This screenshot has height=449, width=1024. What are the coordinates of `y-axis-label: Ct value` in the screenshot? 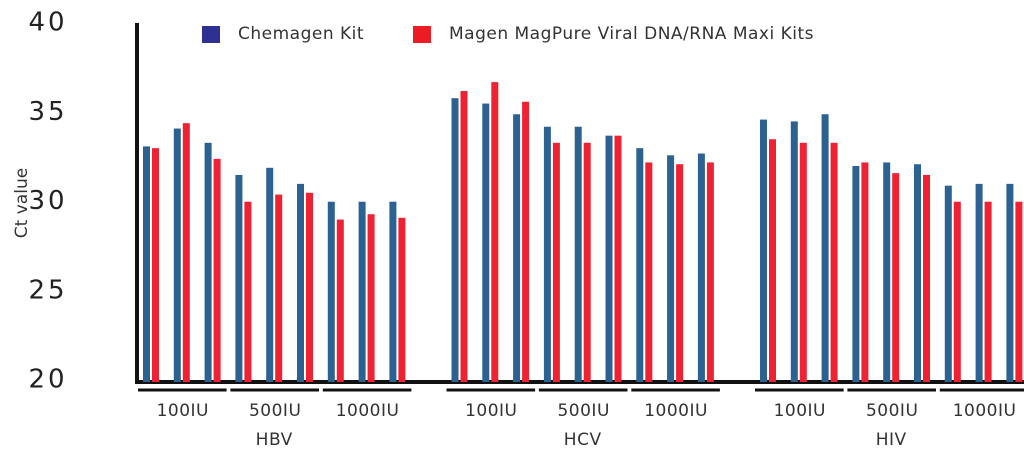 It's located at (22, 203).